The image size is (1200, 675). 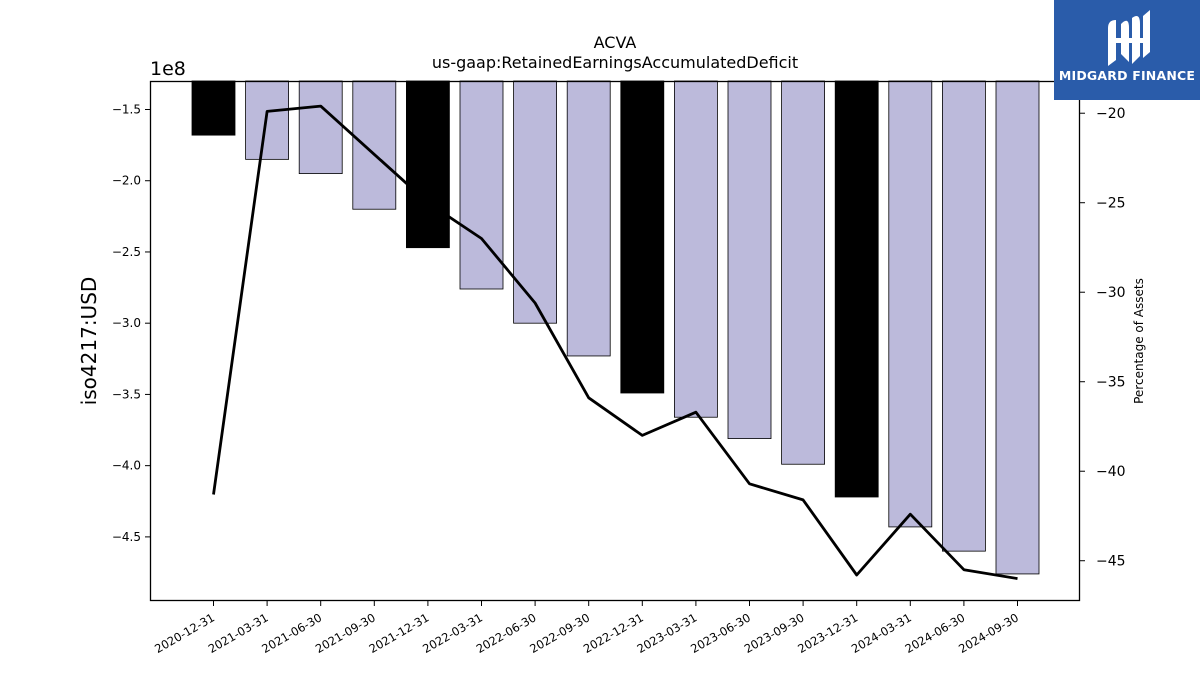 I want to click on brand-name: MIDGARD FINANCE, so click(x=1127, y=75).